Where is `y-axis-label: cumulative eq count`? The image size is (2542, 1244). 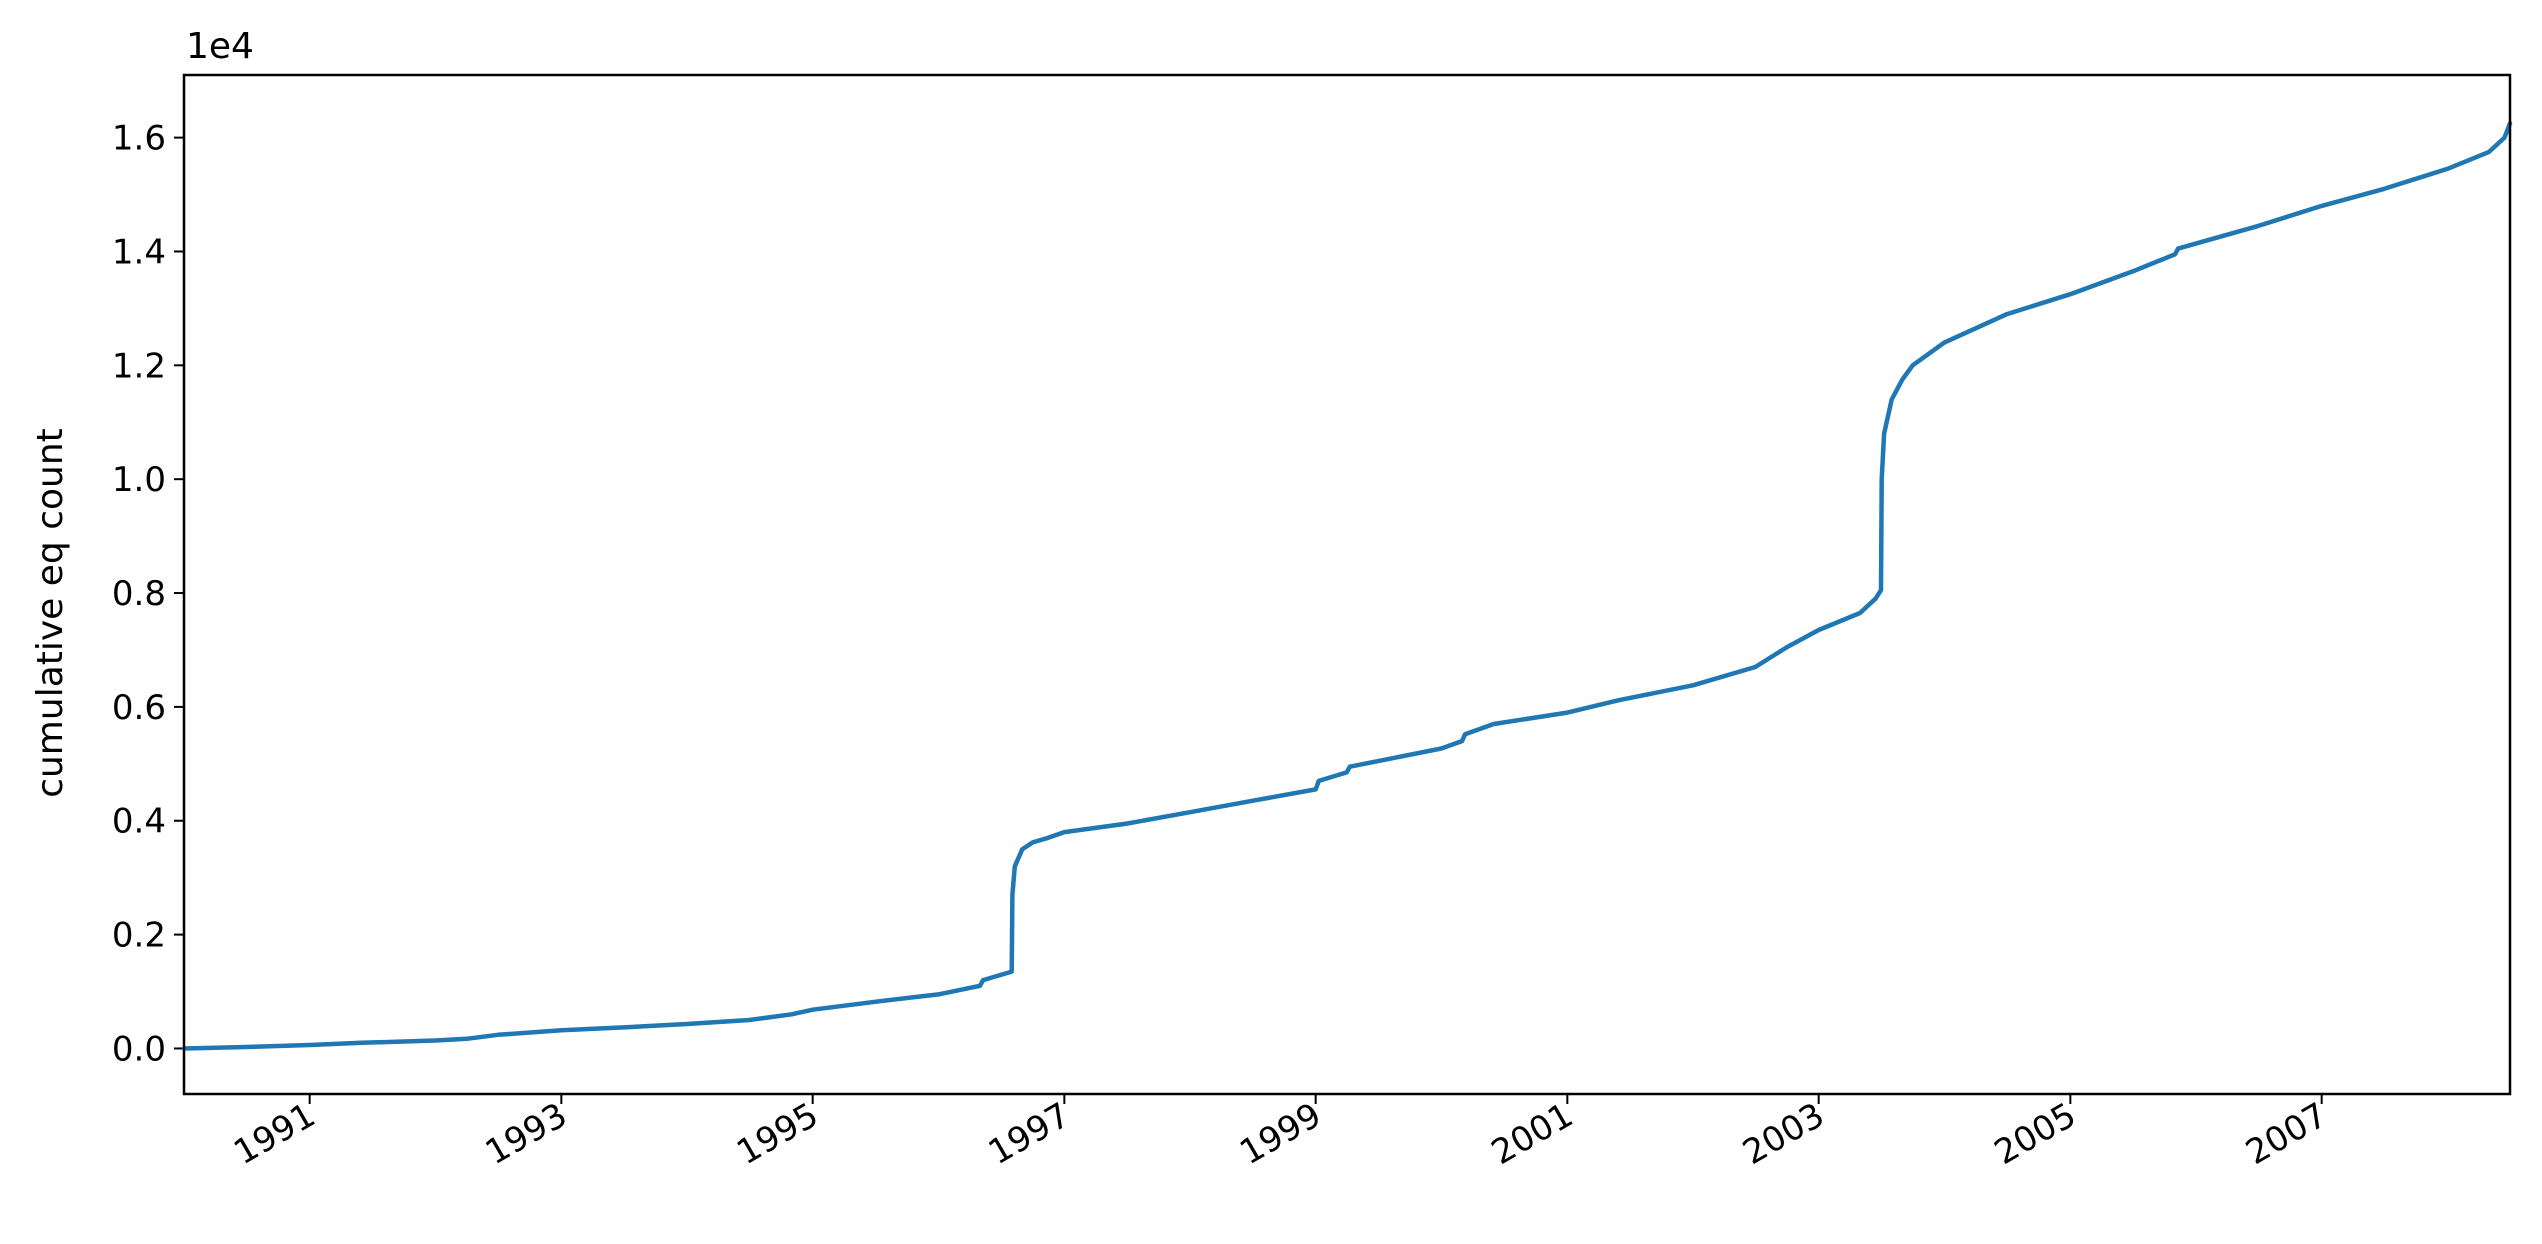 y-axis-label: cumulative eq count is located at coordinates (50, 613).